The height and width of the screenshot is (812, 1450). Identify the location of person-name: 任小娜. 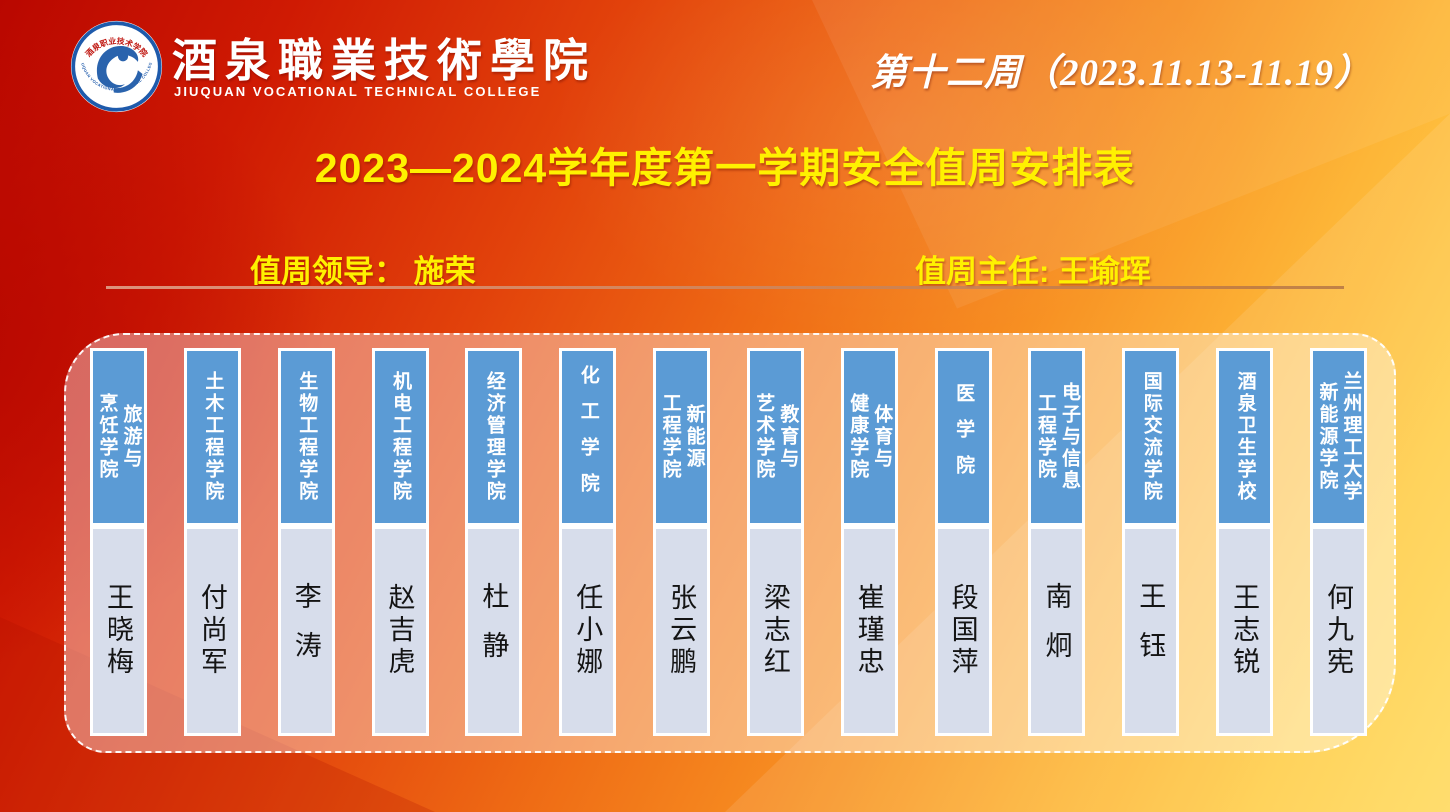
(587, 631).